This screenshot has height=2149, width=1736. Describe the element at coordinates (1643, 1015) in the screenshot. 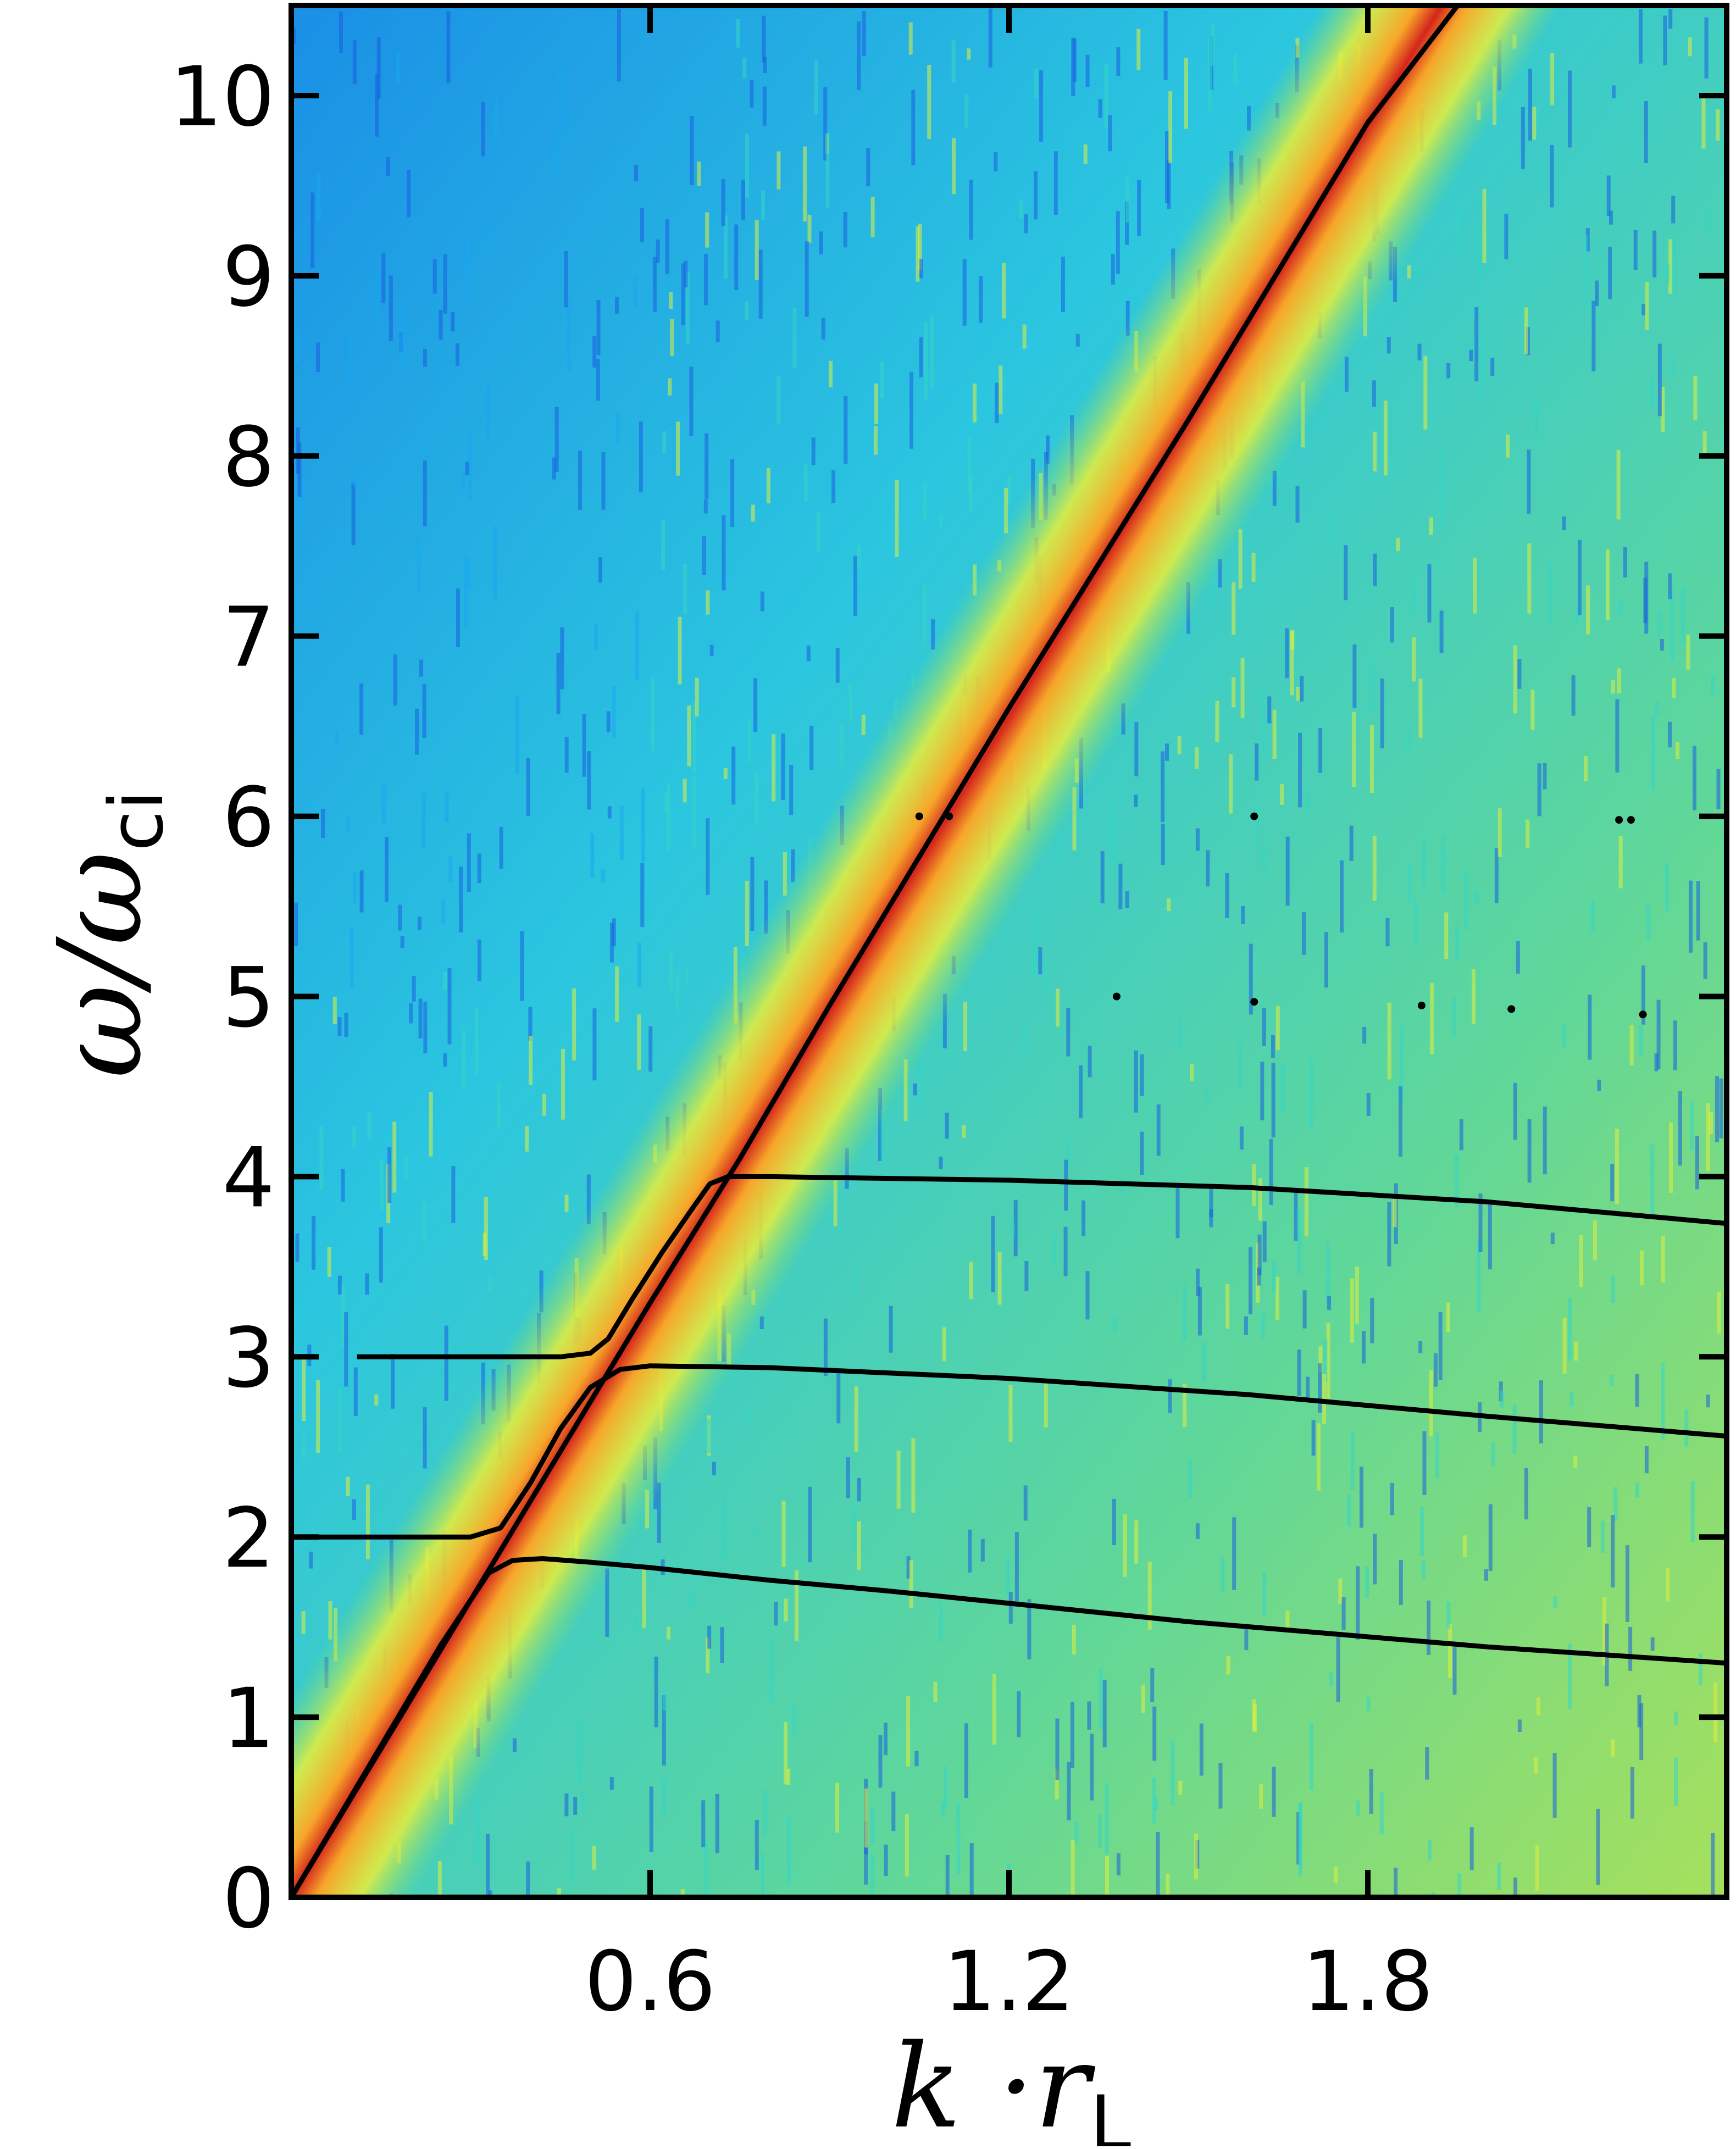

I see `scatter-point` at that location.